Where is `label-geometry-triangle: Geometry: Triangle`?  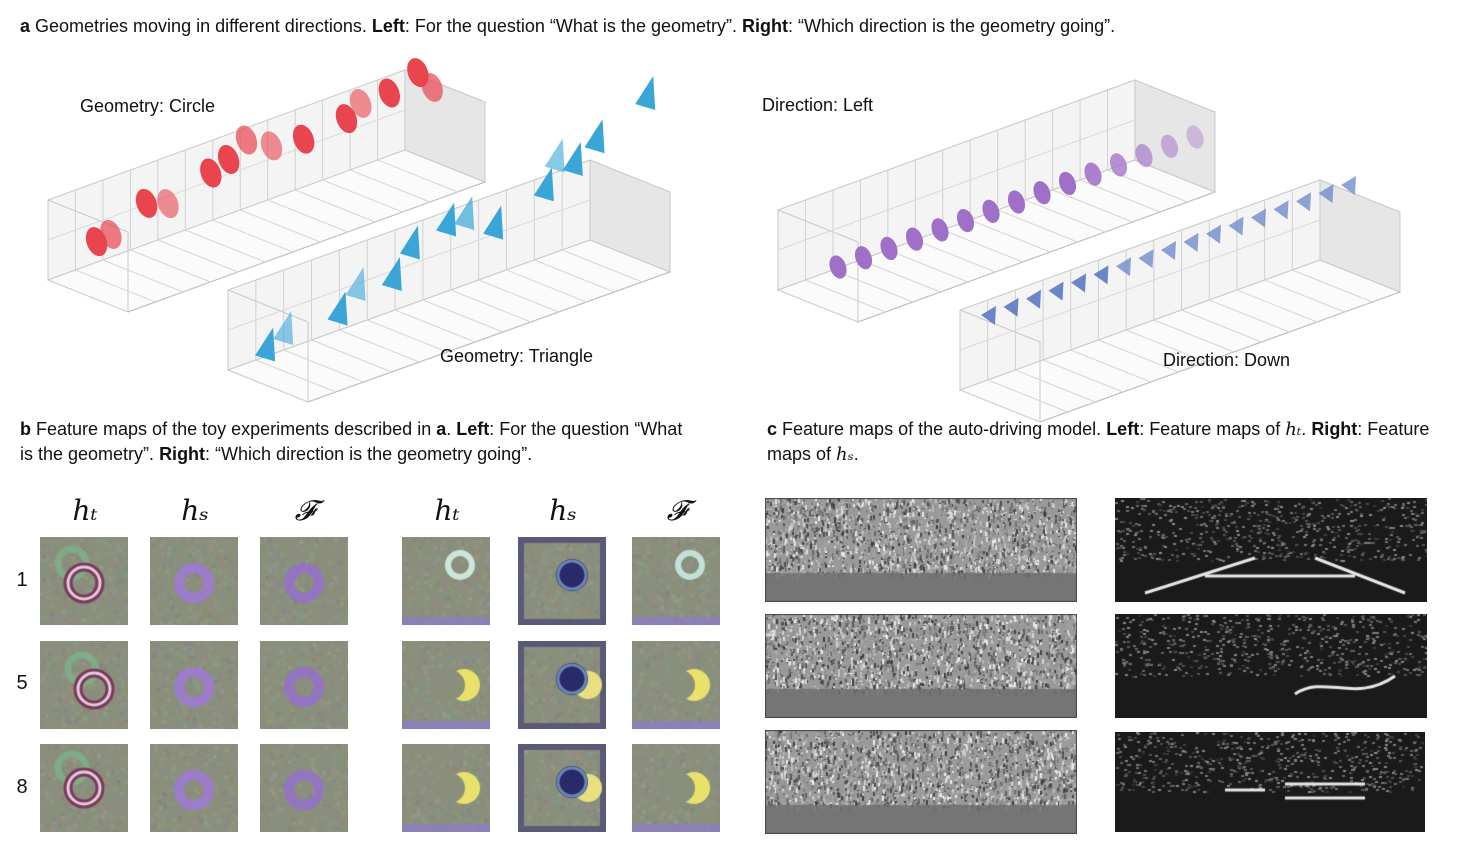 label-geometry-triangle: Geometry: Triangle is located at coordinates (516, 356).